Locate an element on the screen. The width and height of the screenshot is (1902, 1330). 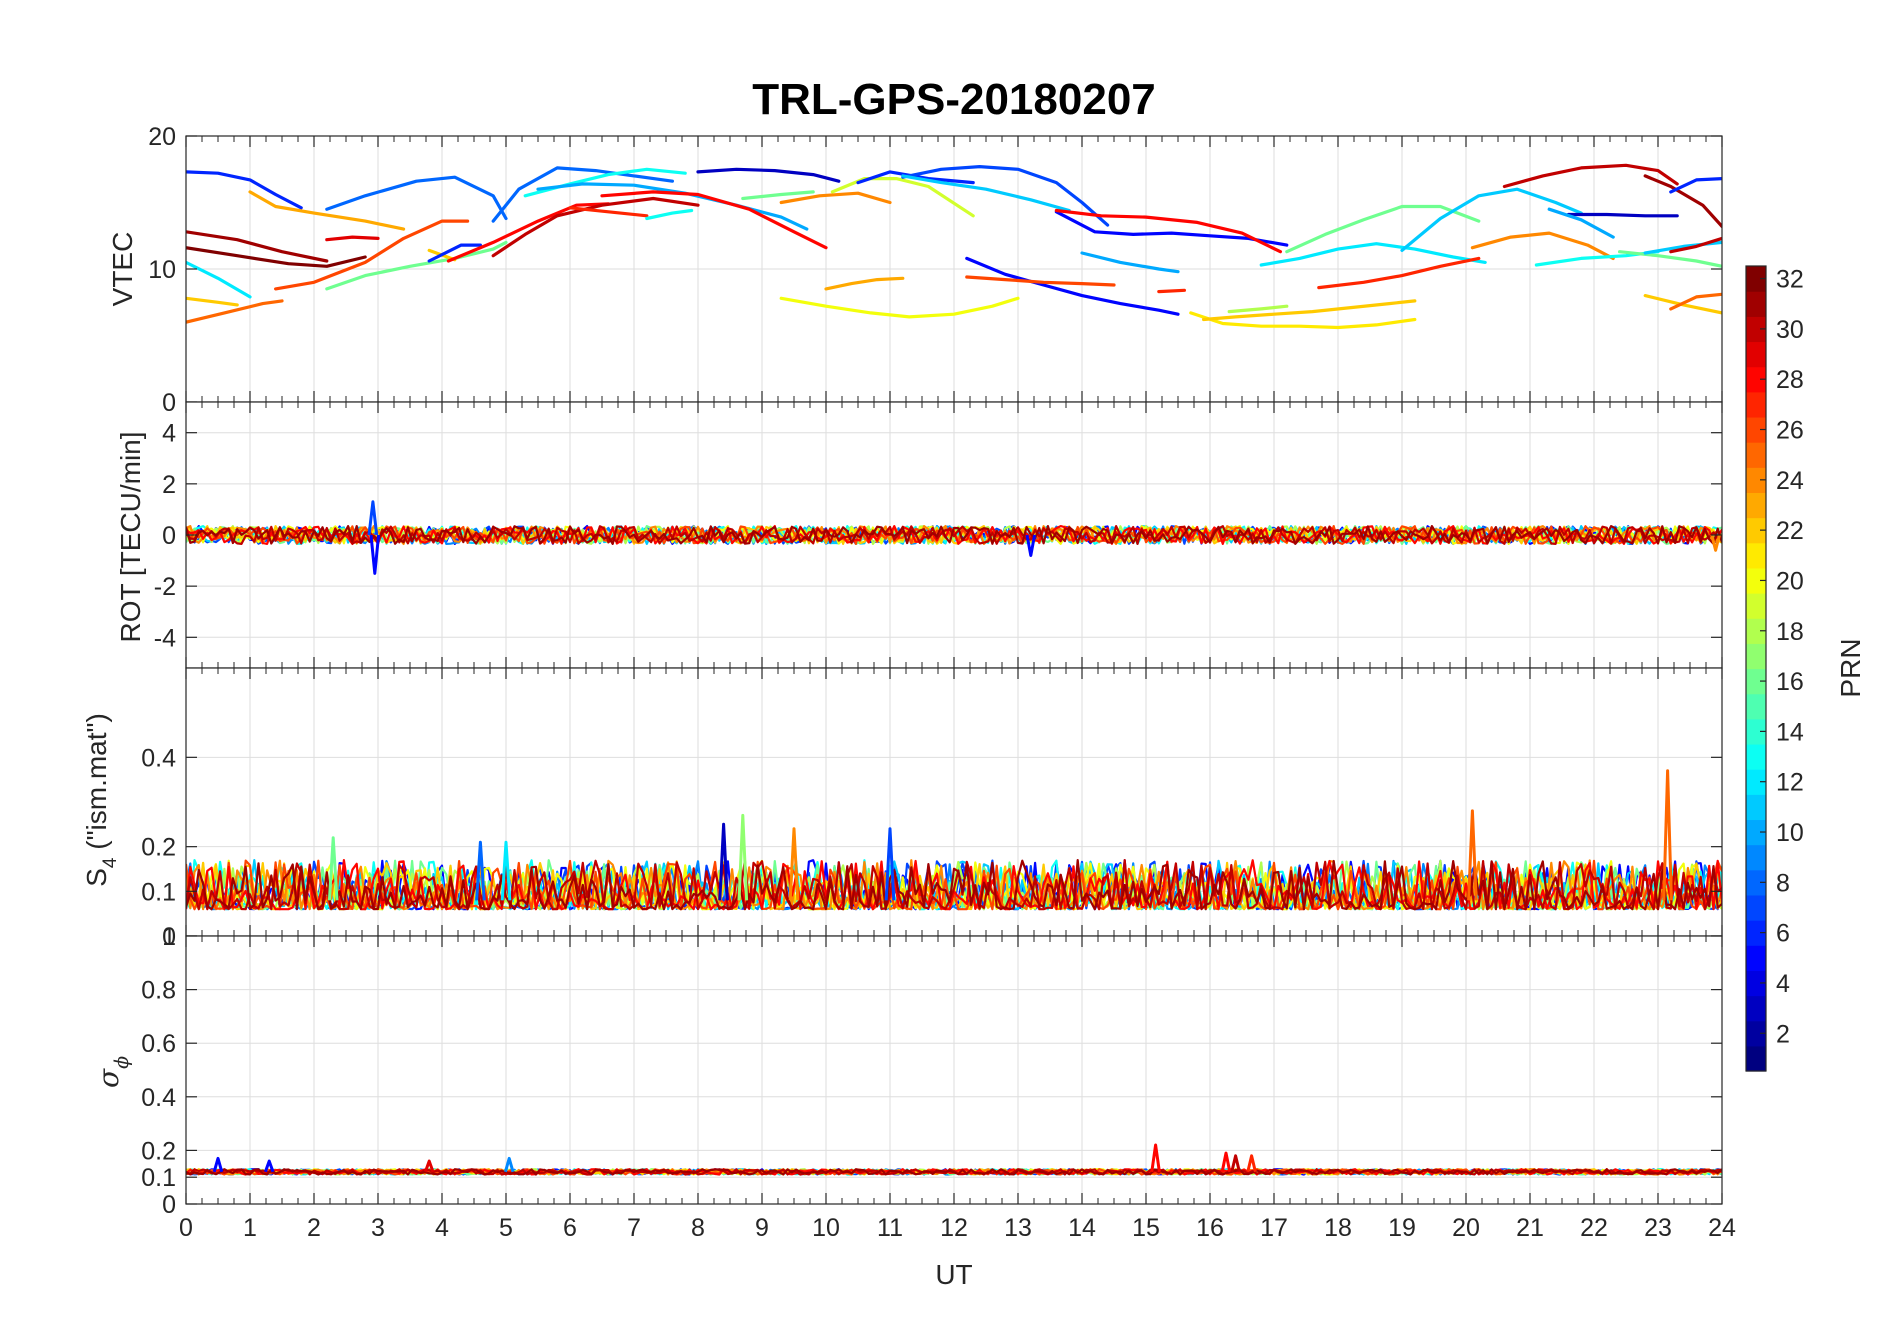
y-tick-label: 4 is located at coordinates (169, 434).